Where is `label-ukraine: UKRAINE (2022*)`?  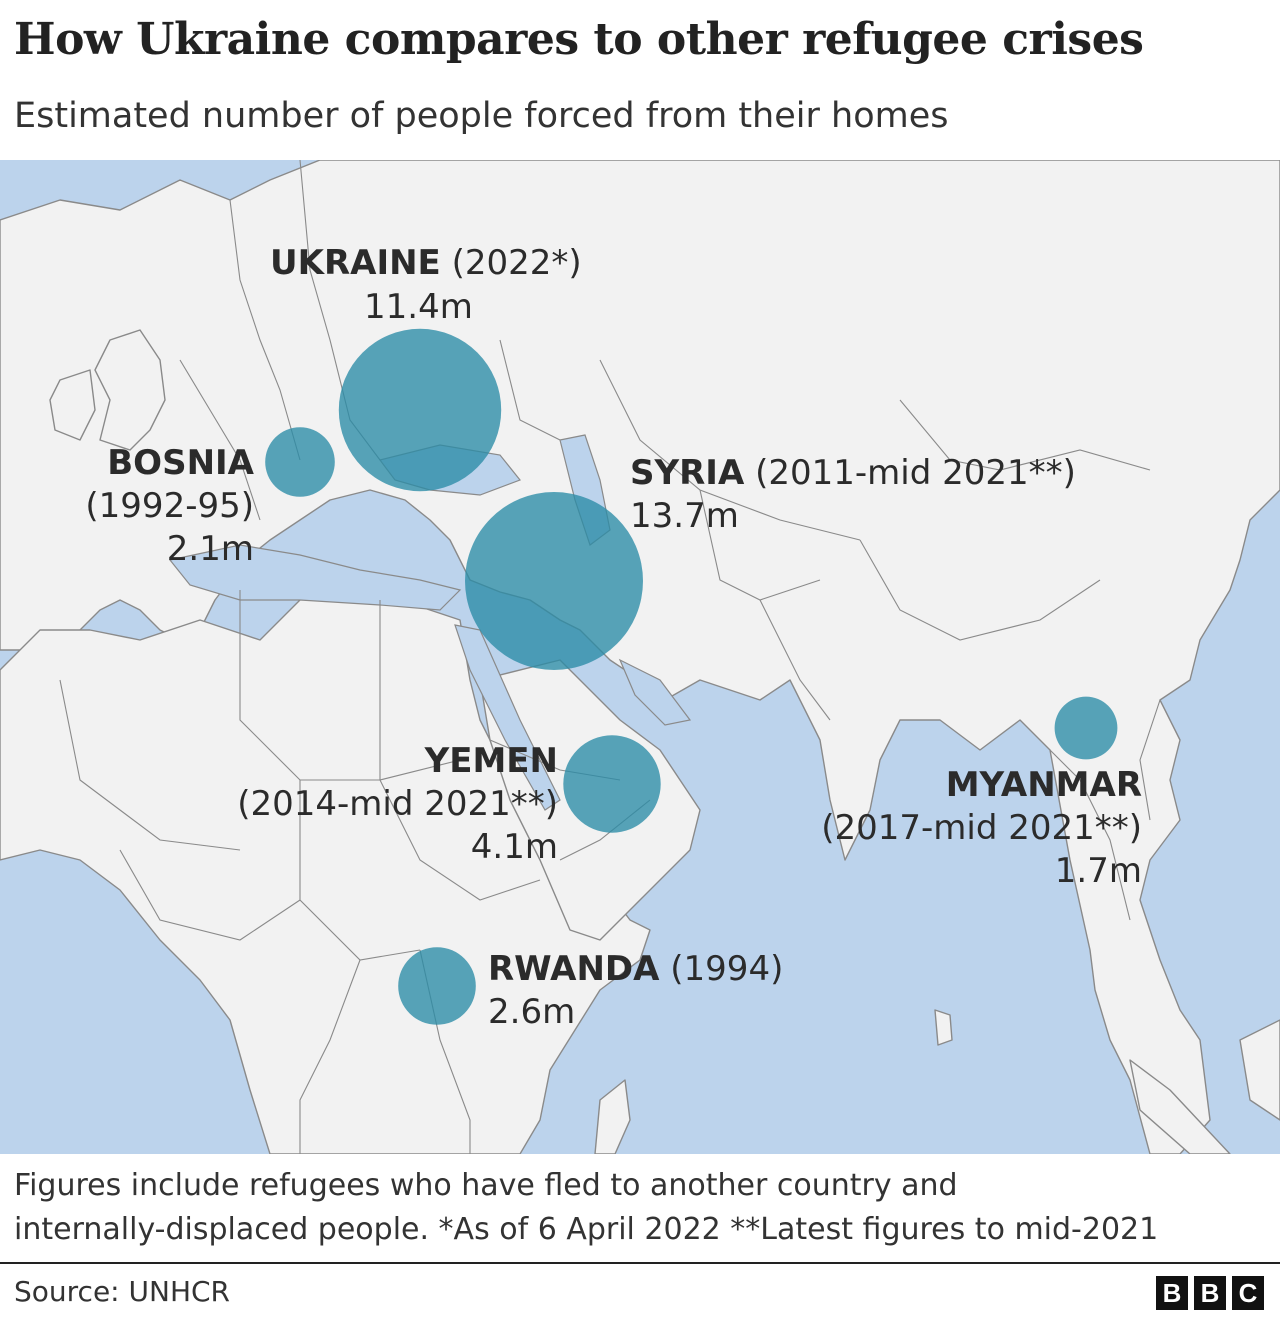
label-ukraine: UKRAINE (2022*) is located at coordinates (426, 263).